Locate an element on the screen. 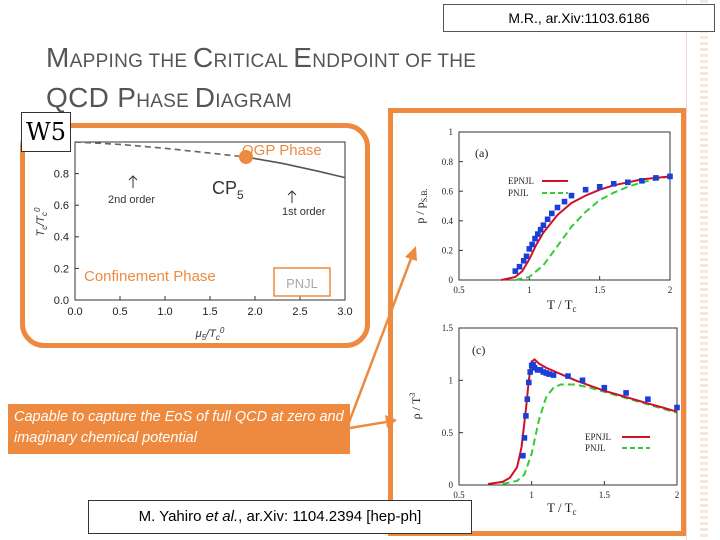  pressure-x-tick-label: 2 is located at coordinates (670, 290).